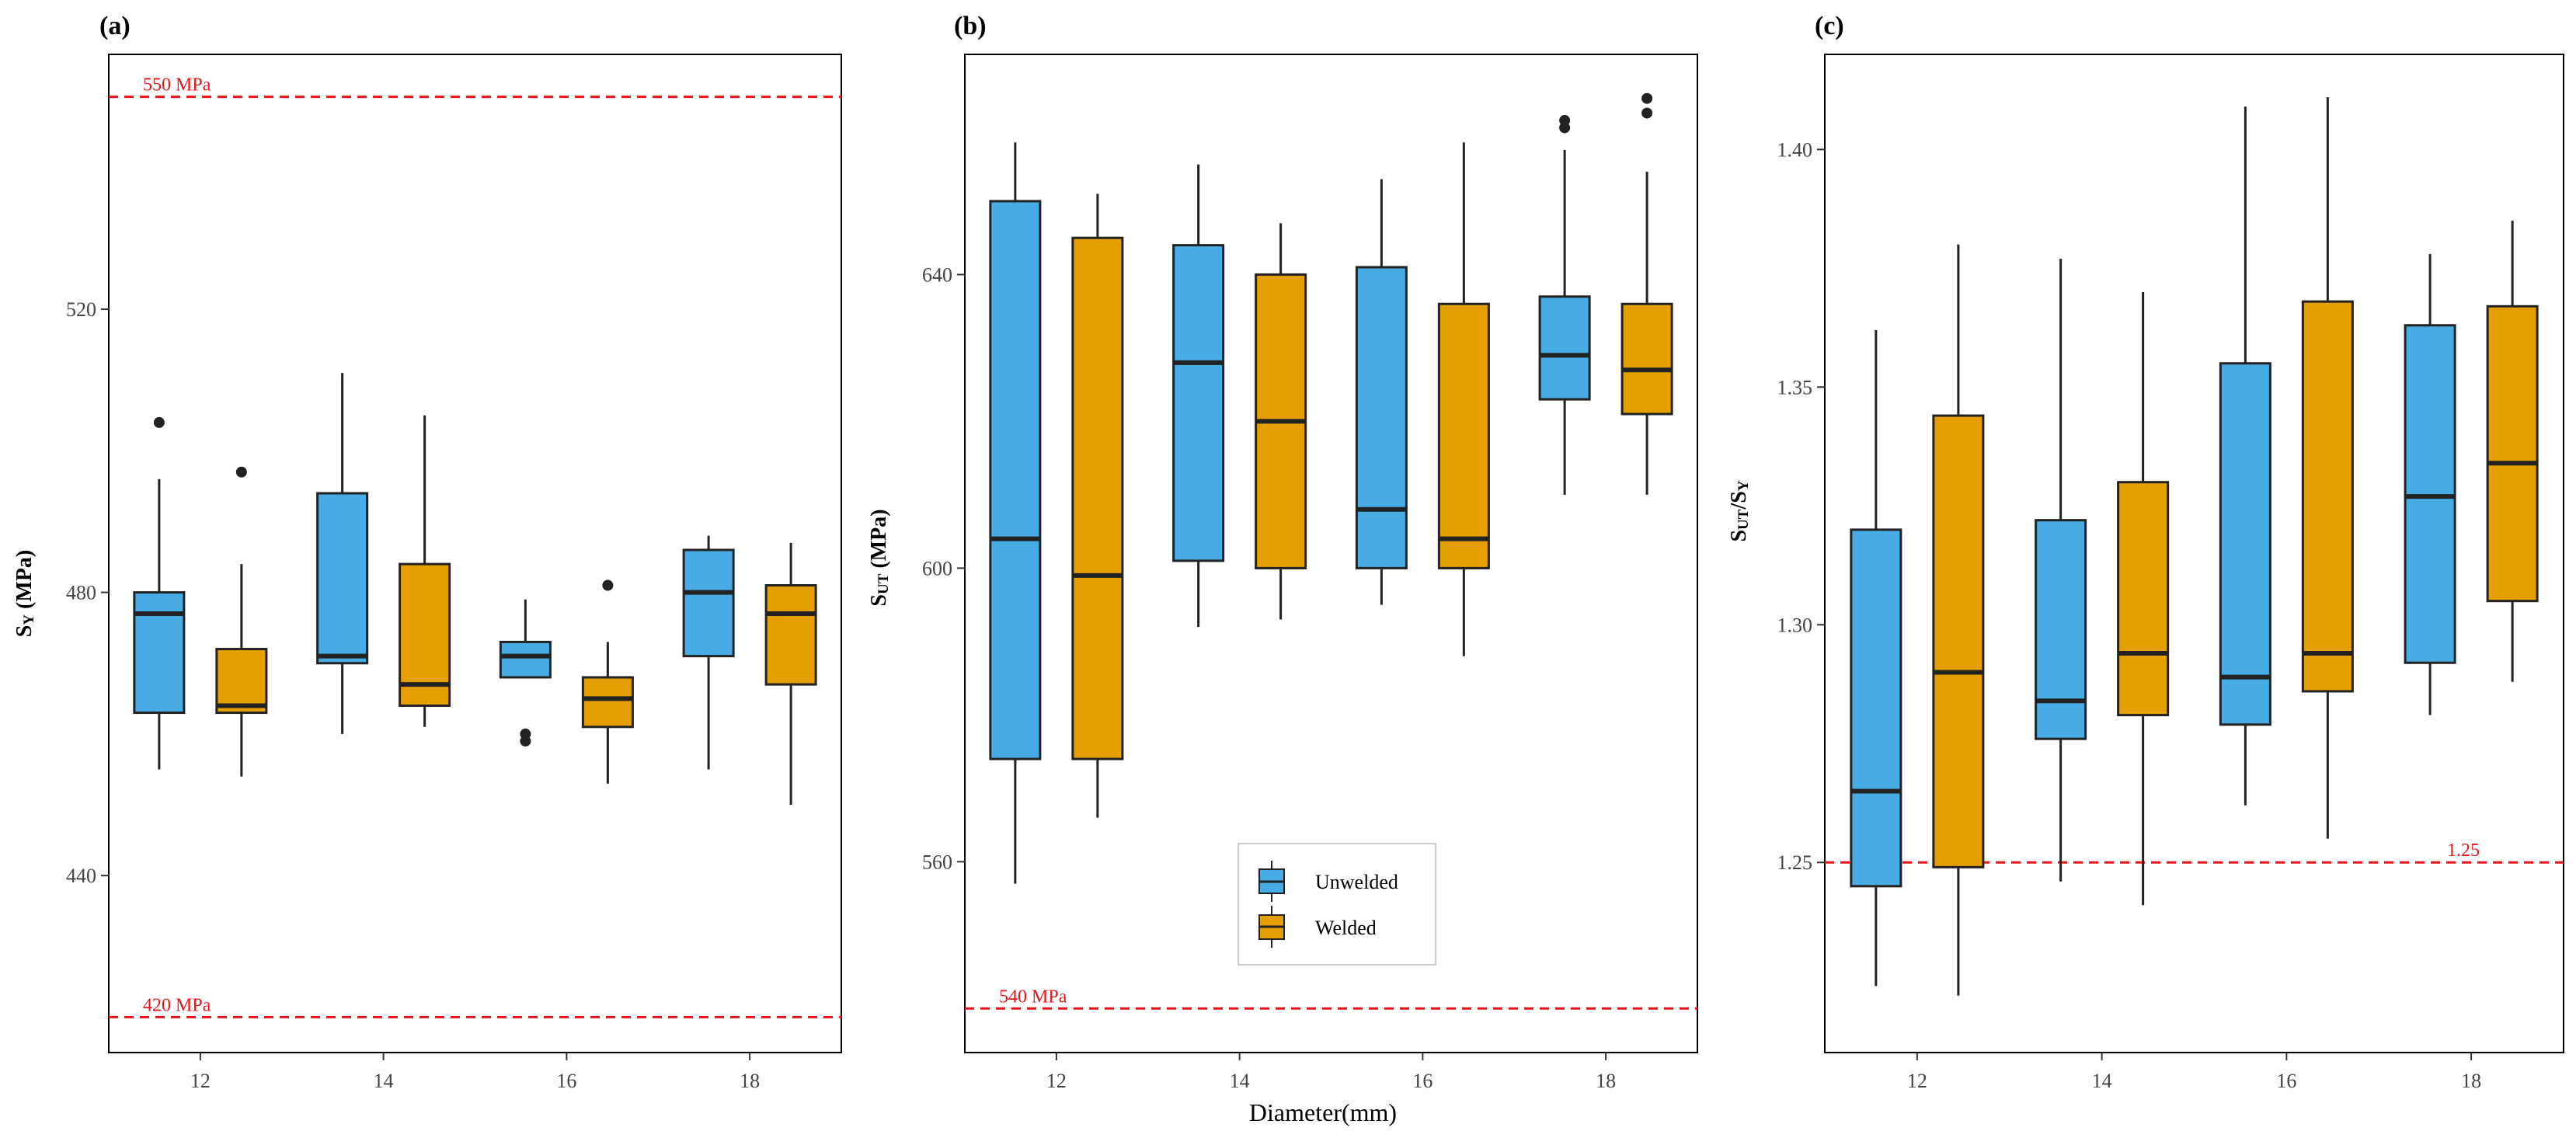 This screenshot has height=1138, width=2576. Describe the element at coordinates (115, 26) in the screenshot. I see `panel-label: (a)` at that location.